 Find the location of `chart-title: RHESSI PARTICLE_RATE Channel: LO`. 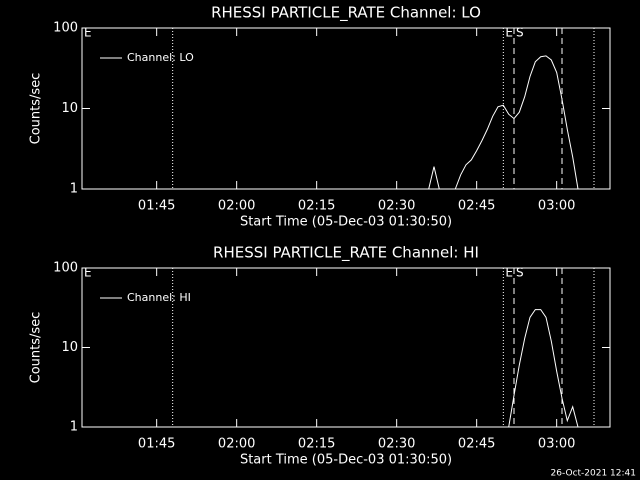

chart-title: RHESSI PARTICLE_RATE Channel: LO is located at coordinates (346, 13).